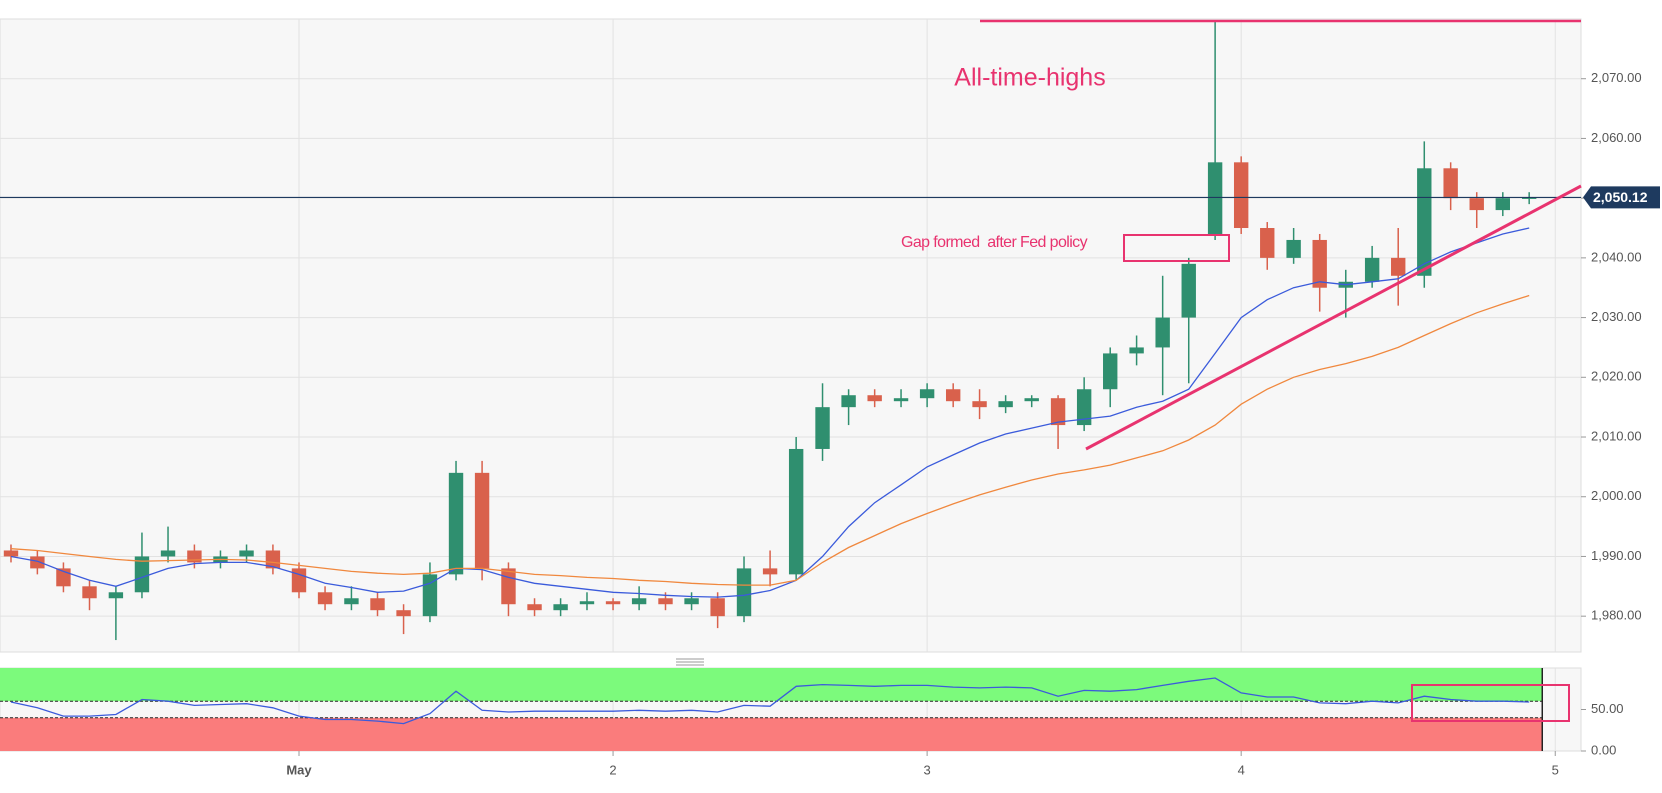 The height and width of the screenshot is (793, 1662). Describe the element at coordinates (1616, 256) in the screenshot. I see `y-tick-label: 2,040.00` at that location.